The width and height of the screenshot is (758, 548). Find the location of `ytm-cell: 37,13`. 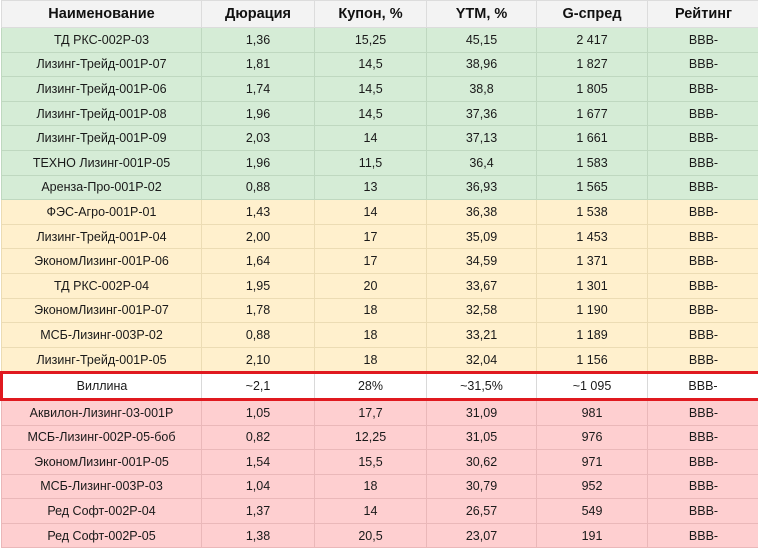

ytm-cell: 37,13 is located at coordinates (482, 138).